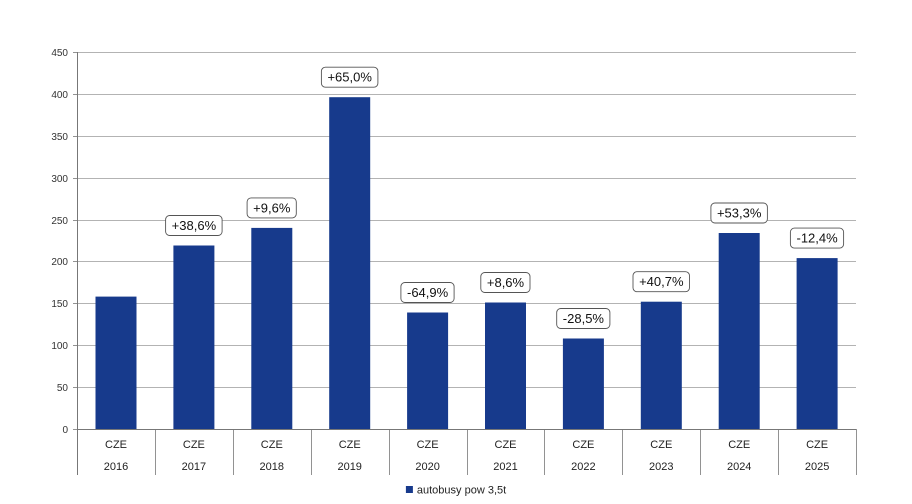  I want to click on bar-2023, so click(661, 365).